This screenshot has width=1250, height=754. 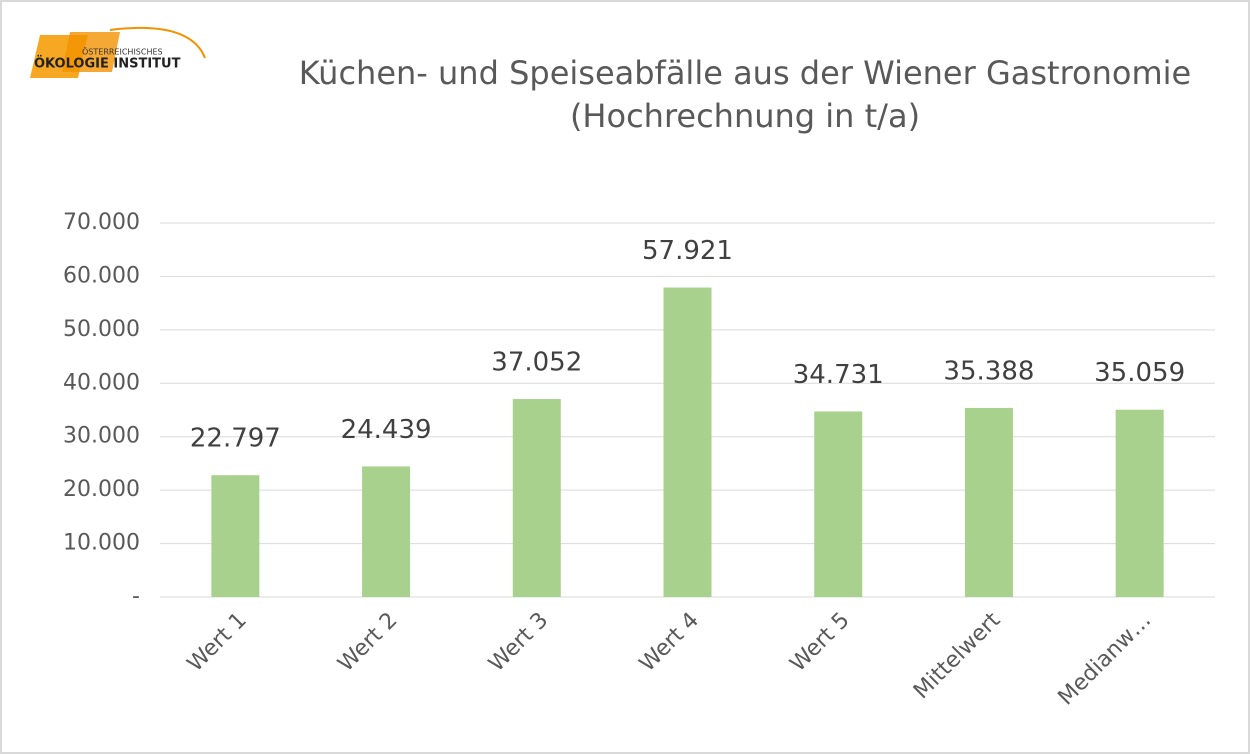 I want to click on y-tick-label: 20.000, so click(x=101, y=489).